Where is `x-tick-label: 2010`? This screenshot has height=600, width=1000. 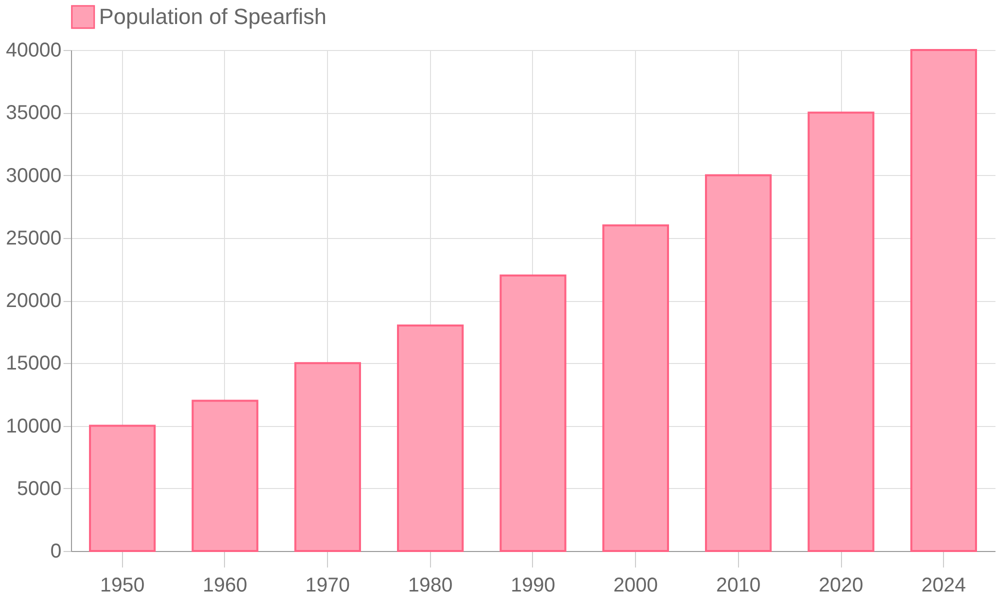
x-tick-label: 2010 is located at coordinates (738, 585).